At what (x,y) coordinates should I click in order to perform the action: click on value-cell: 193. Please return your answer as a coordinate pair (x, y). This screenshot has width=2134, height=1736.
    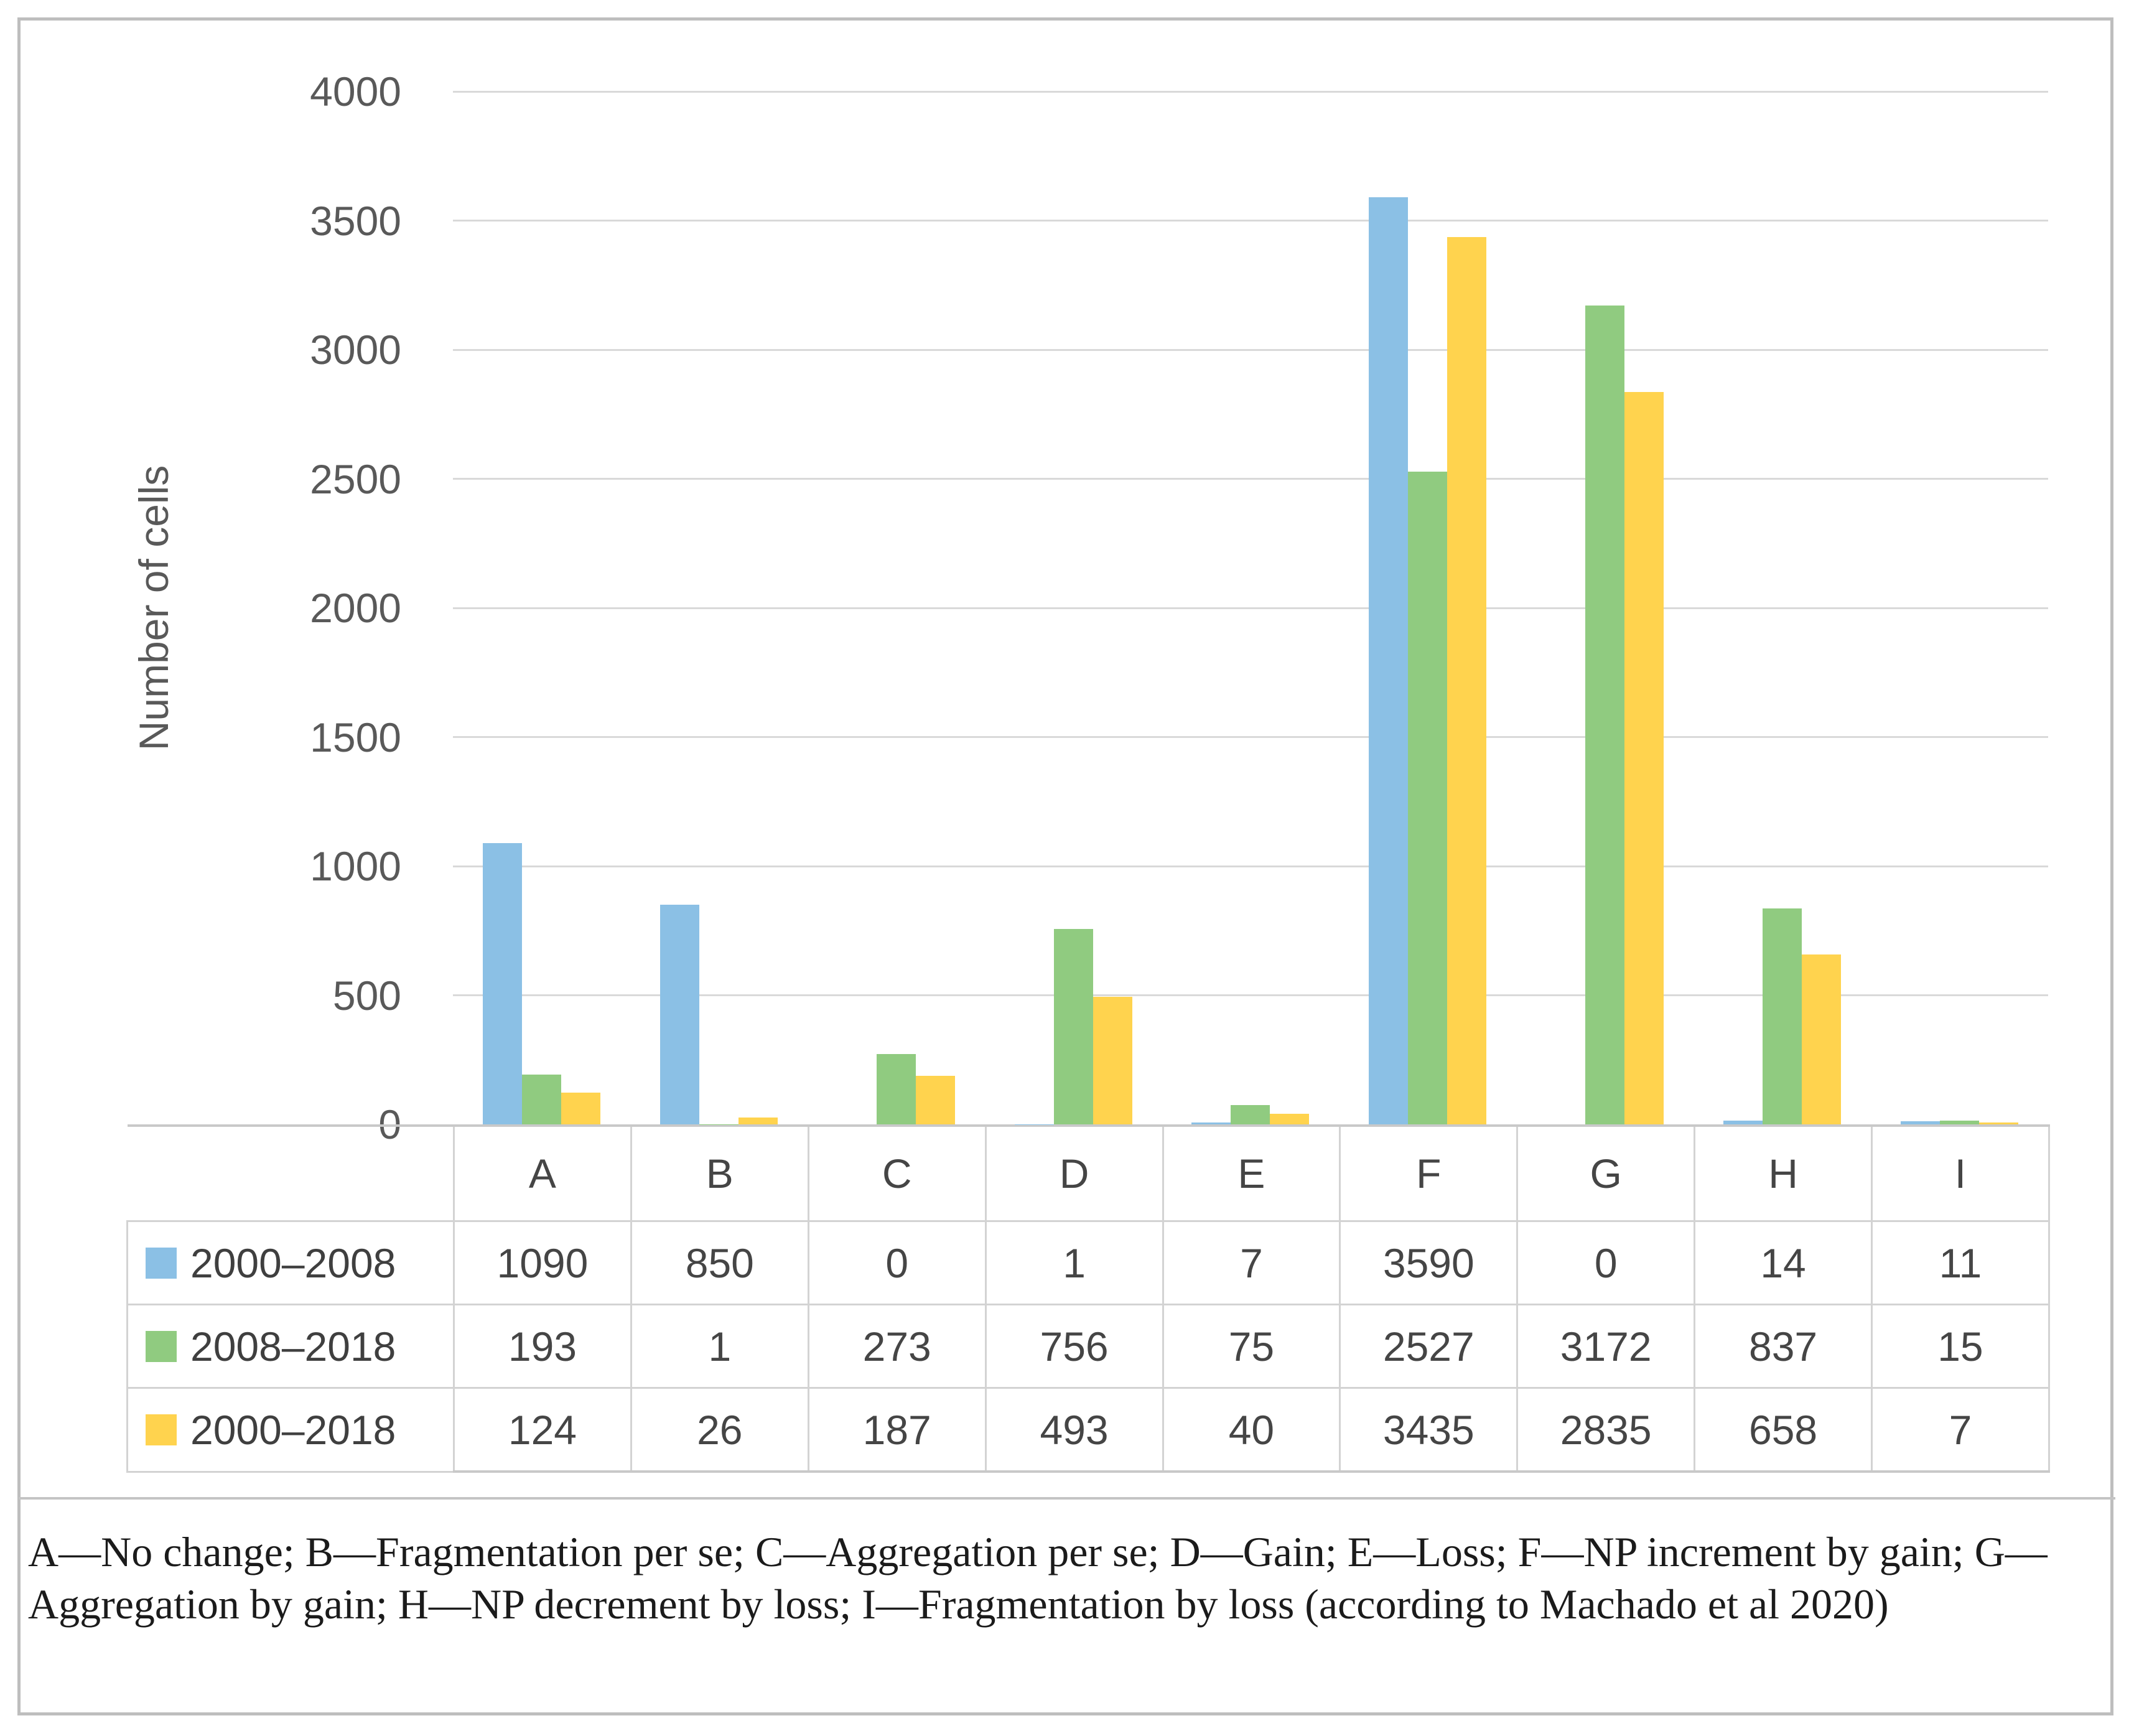
    Looking at the image, I should click on (542, 1347).